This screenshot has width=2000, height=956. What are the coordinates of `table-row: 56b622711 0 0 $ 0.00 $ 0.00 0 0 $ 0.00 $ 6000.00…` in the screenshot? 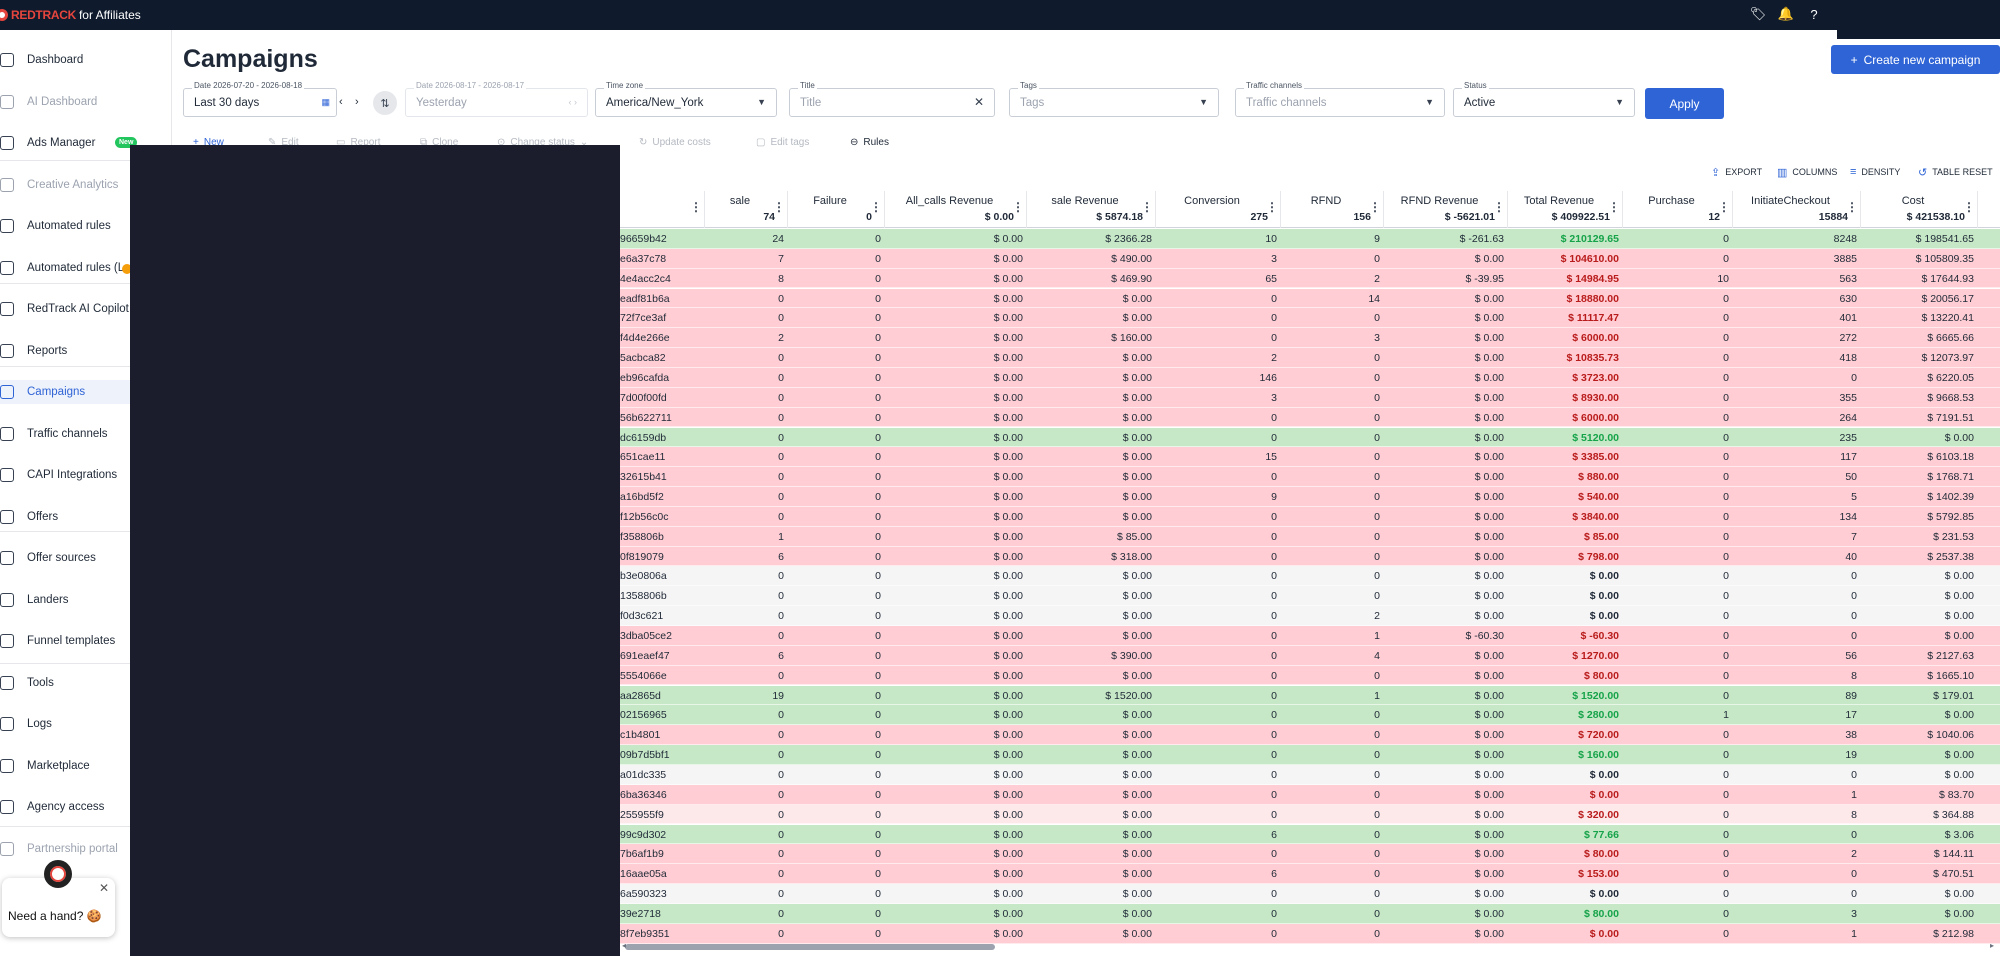 It's located at (1310, 417).